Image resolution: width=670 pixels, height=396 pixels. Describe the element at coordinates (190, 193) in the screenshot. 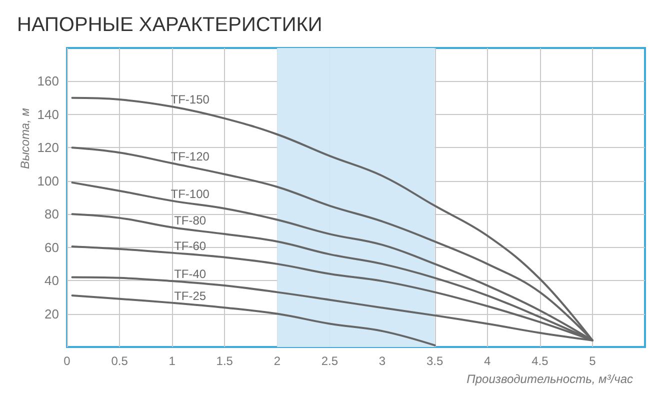

I see `series-label: TF-100` at that location.